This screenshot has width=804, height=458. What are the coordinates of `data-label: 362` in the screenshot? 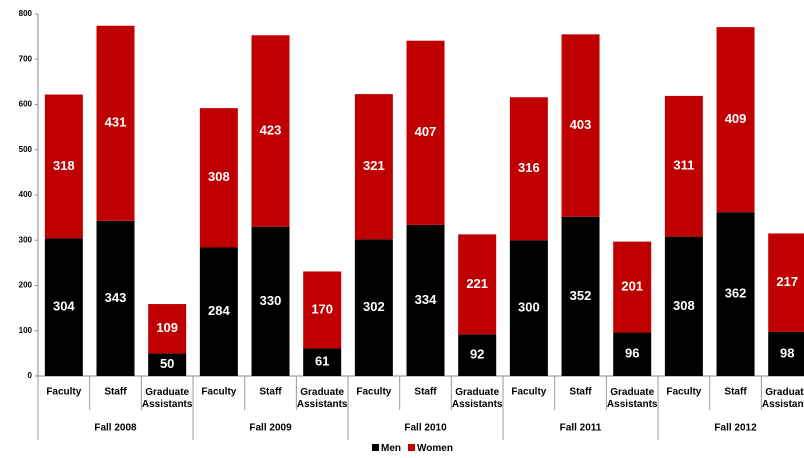 It's located at (736, 293).